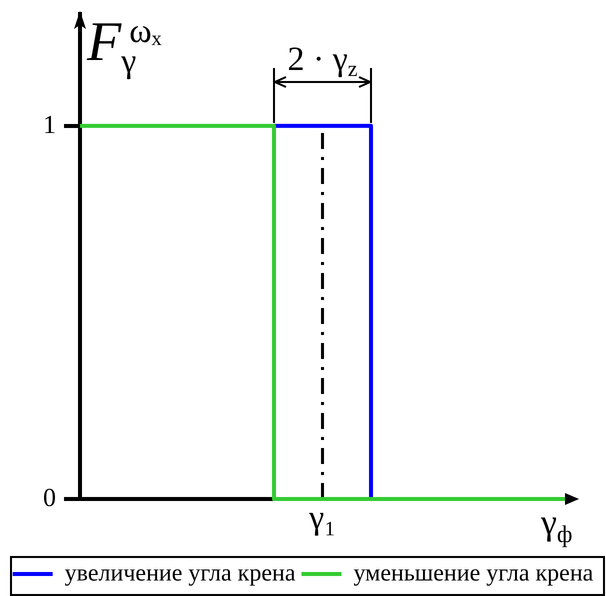  I want to click on y-tick-label: 1, so click(49, 124).